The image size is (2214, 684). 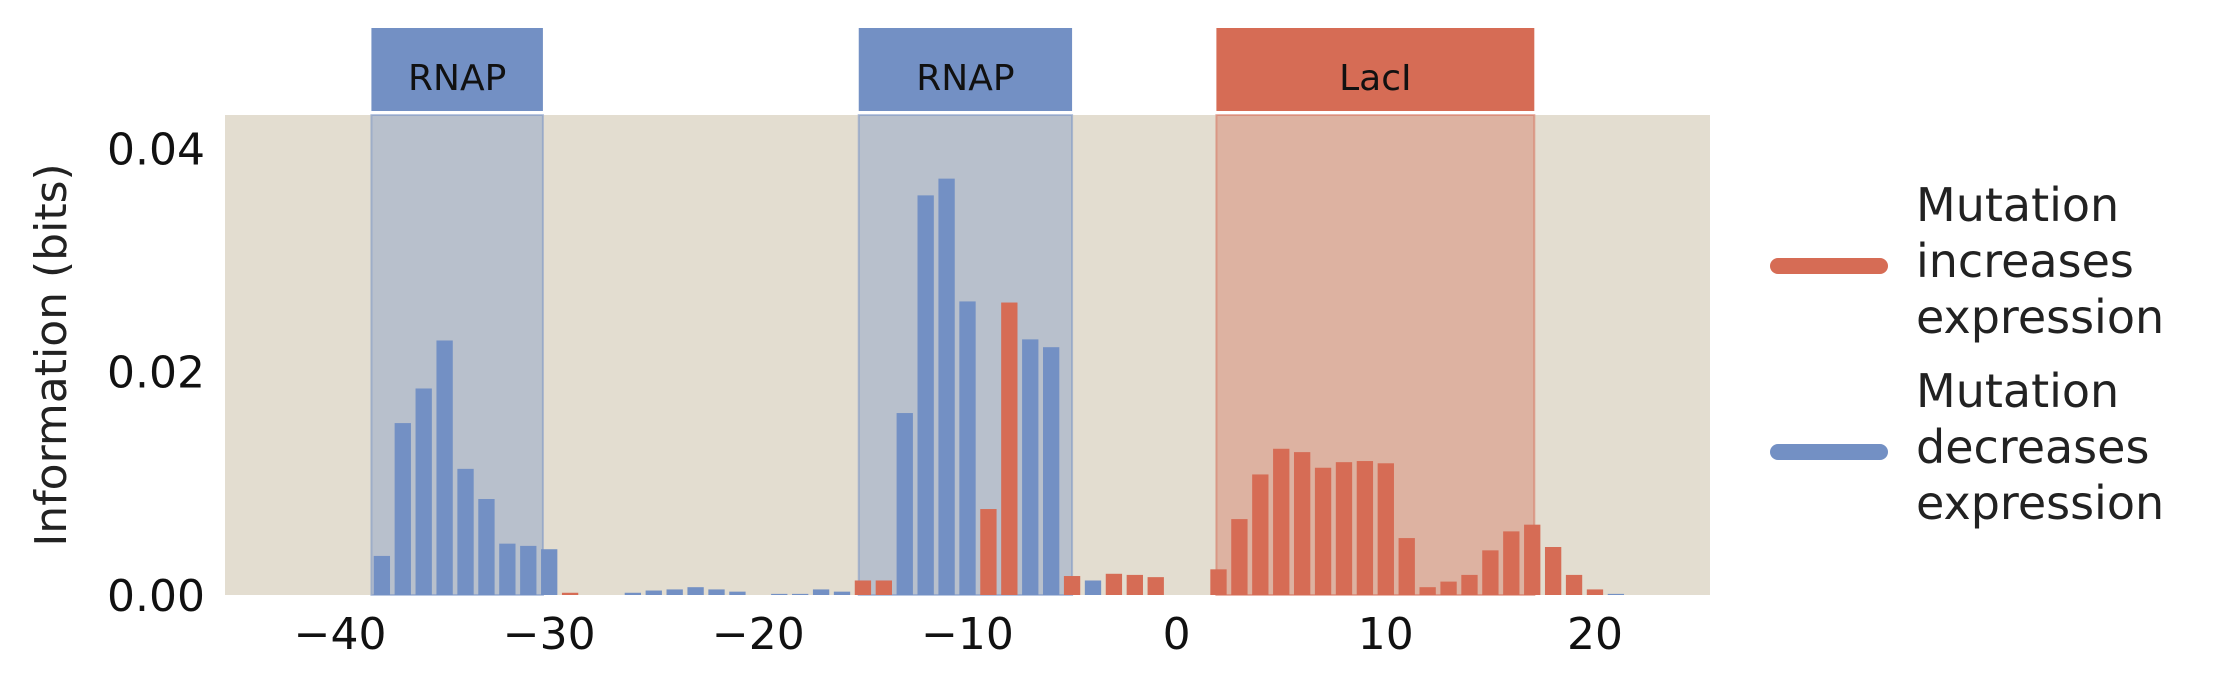 I want to click on y-axis-label: Information (bits), so click(x=51, y=354).